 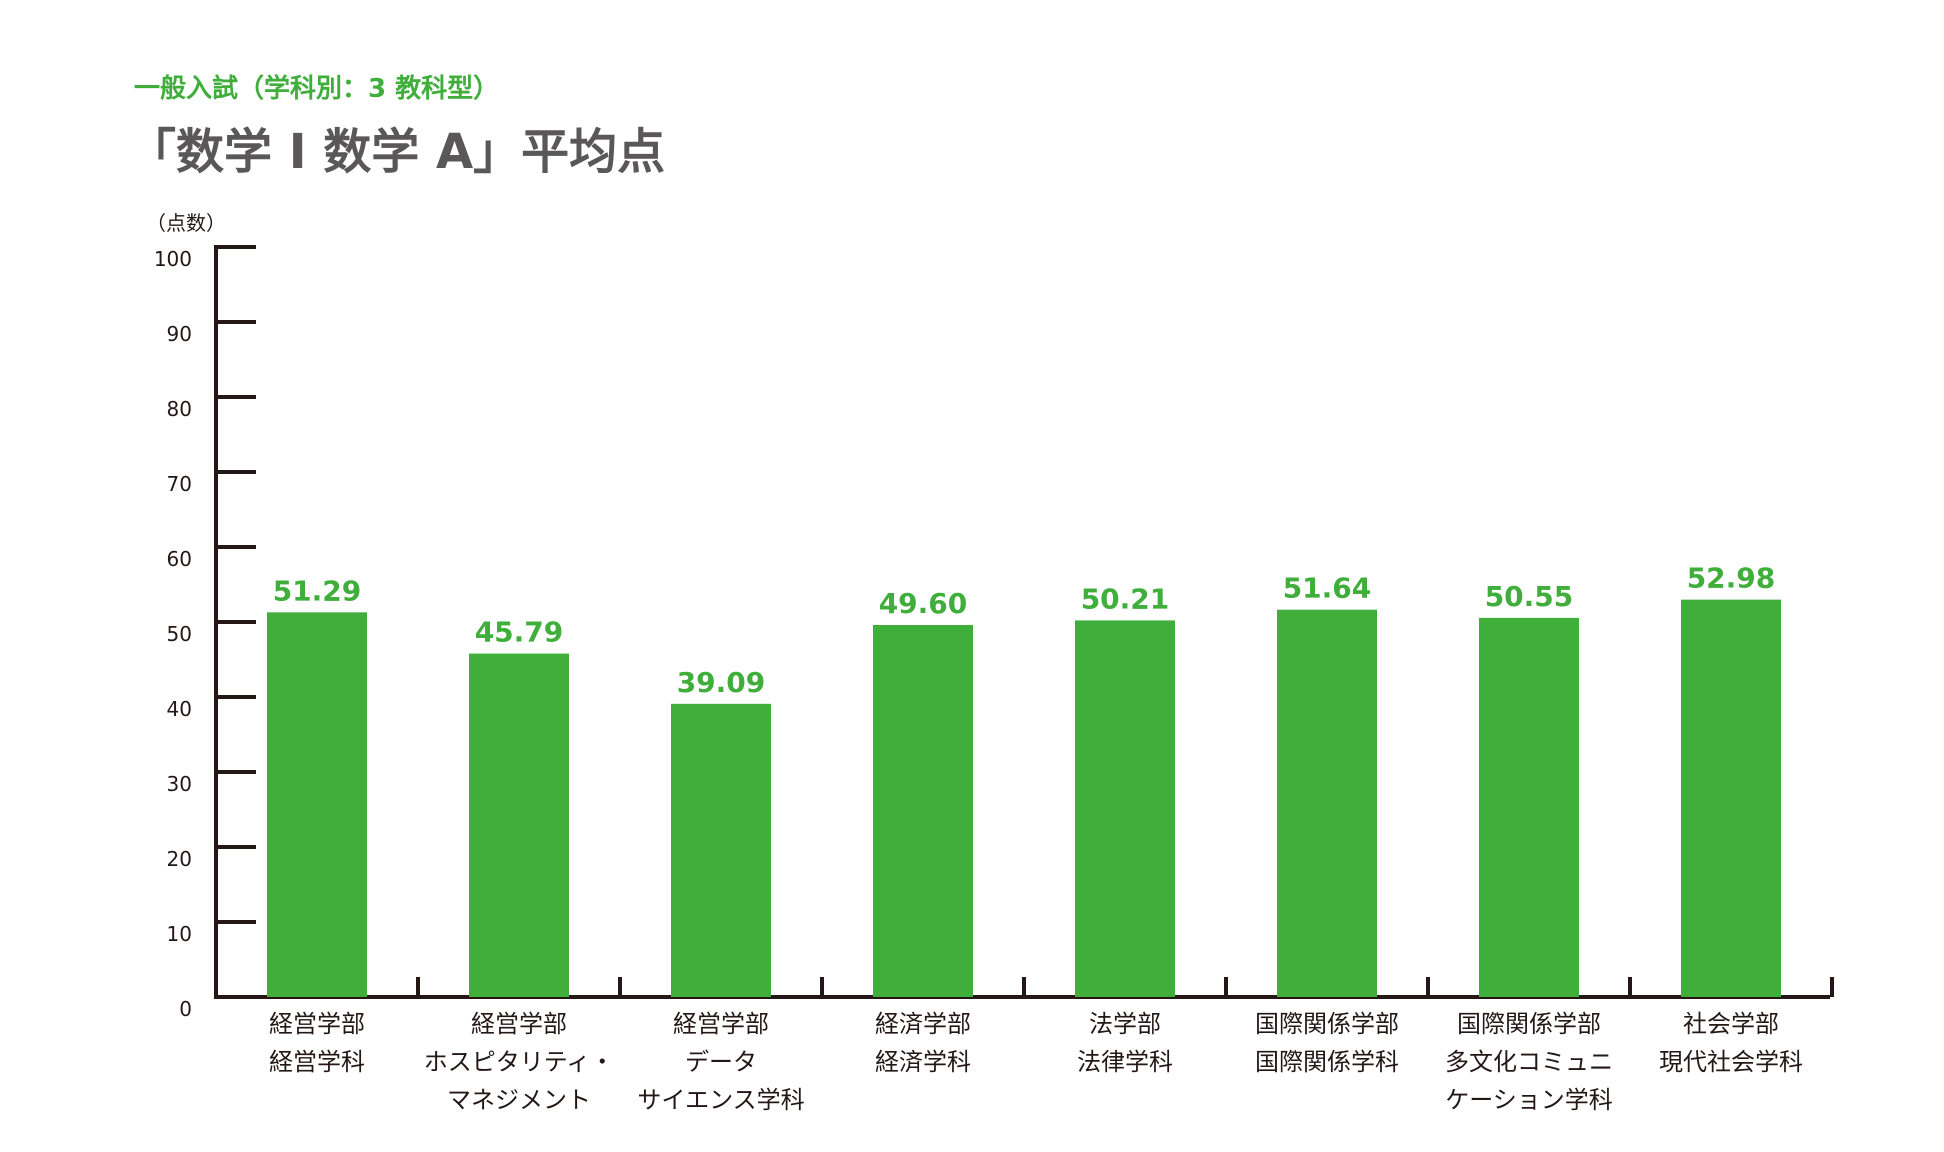 What do you see at coordinates (173, 259) in the screenshot?
I see `y-tick-label: 100` at bounding box center [173, 259].